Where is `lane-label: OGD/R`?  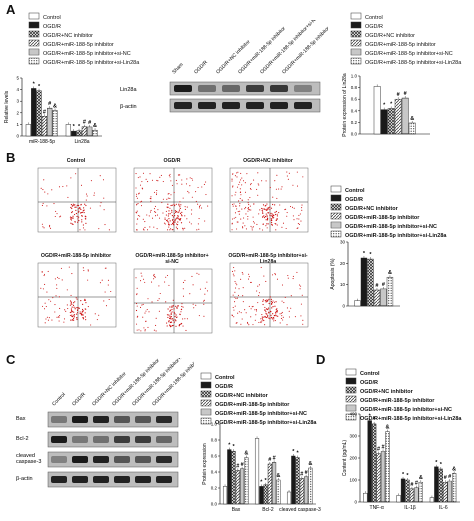 lane-label: OGD/R is located at coordinates (201, 67).